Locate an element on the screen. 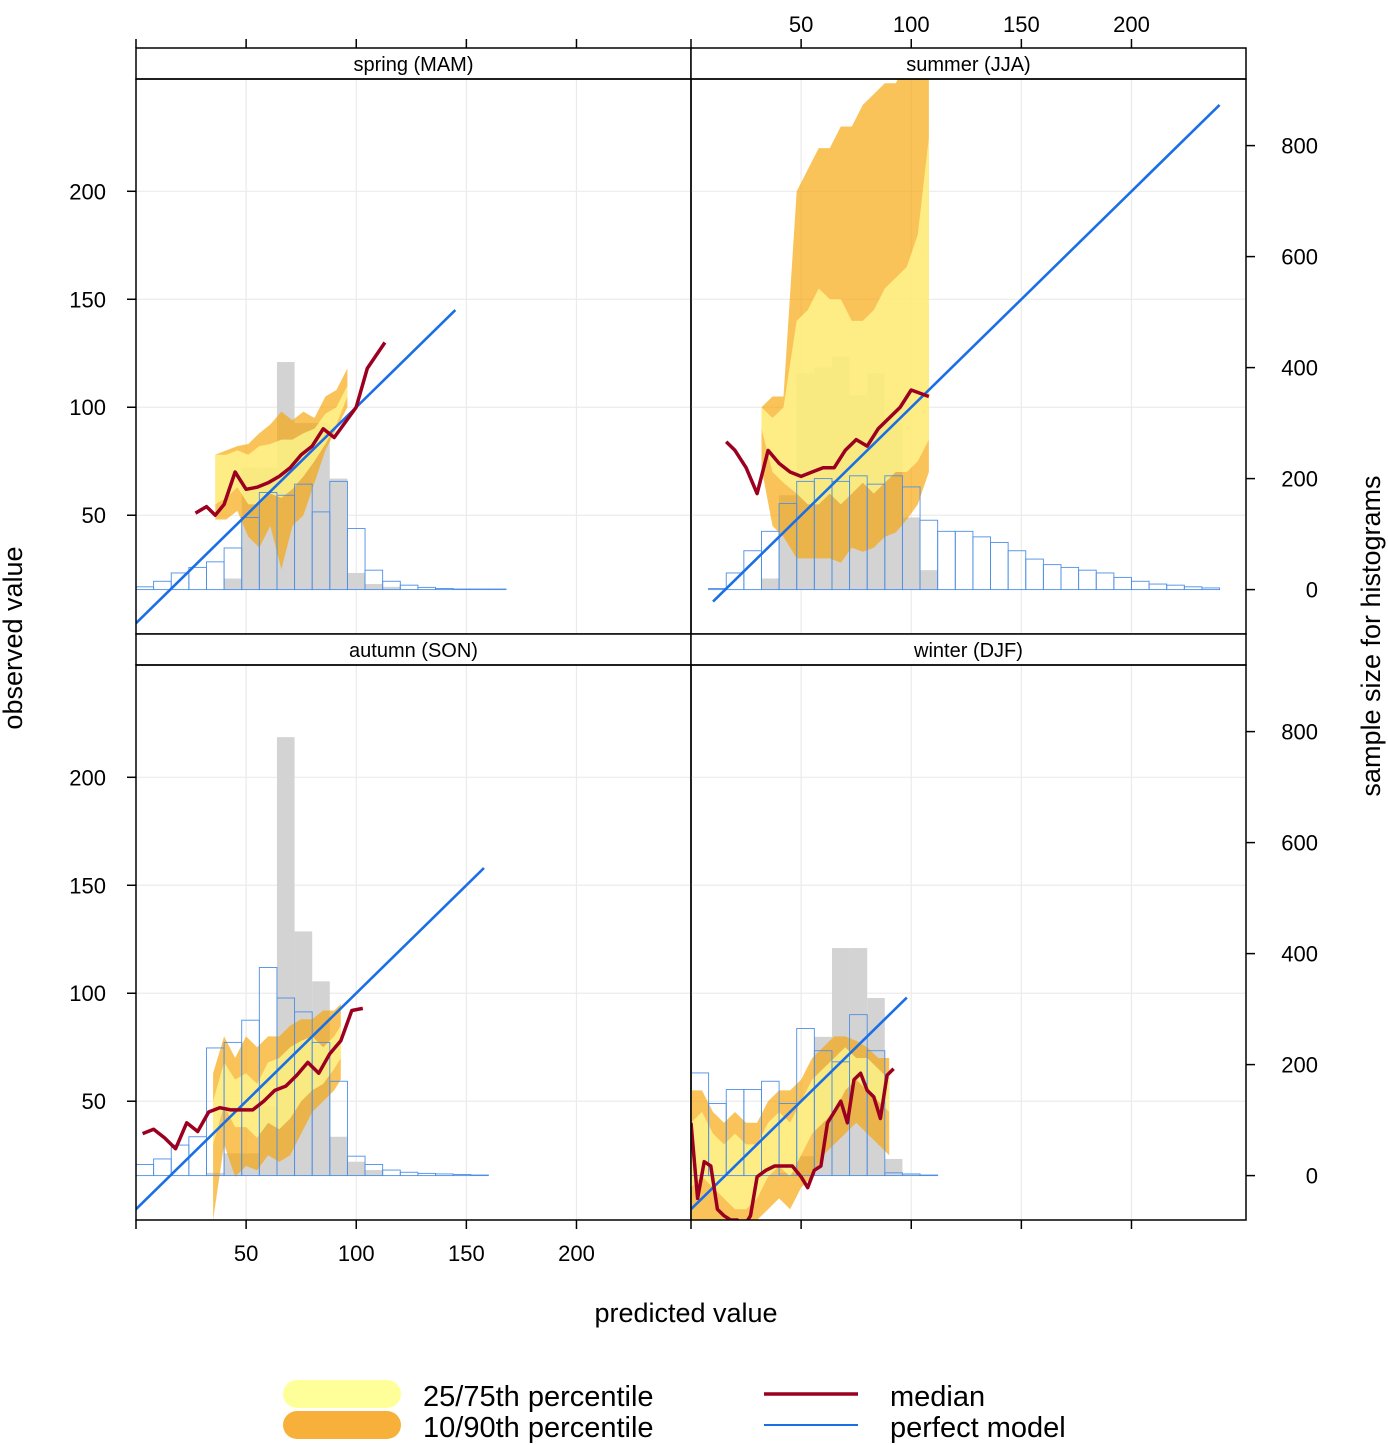  x-axis-title: predicted value is located at coordinates (685, 1313).